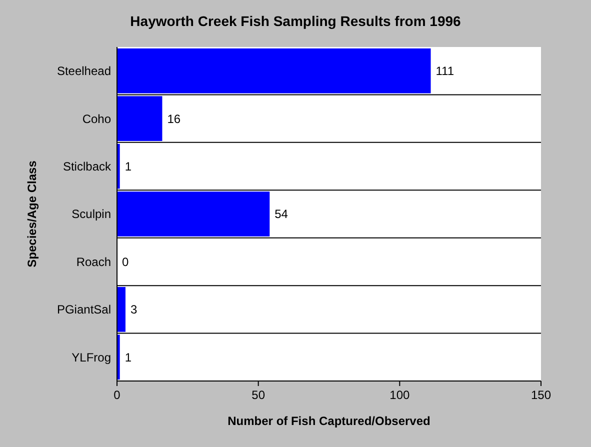 The image size is (591, 447). I want to click on x-tick-label: 50, so click(259, 395).